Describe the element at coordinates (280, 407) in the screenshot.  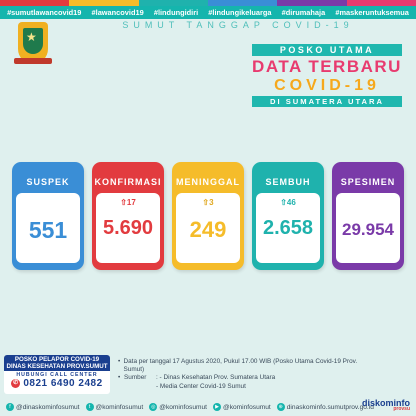
I see `globe-icon: ⊕` at that location.